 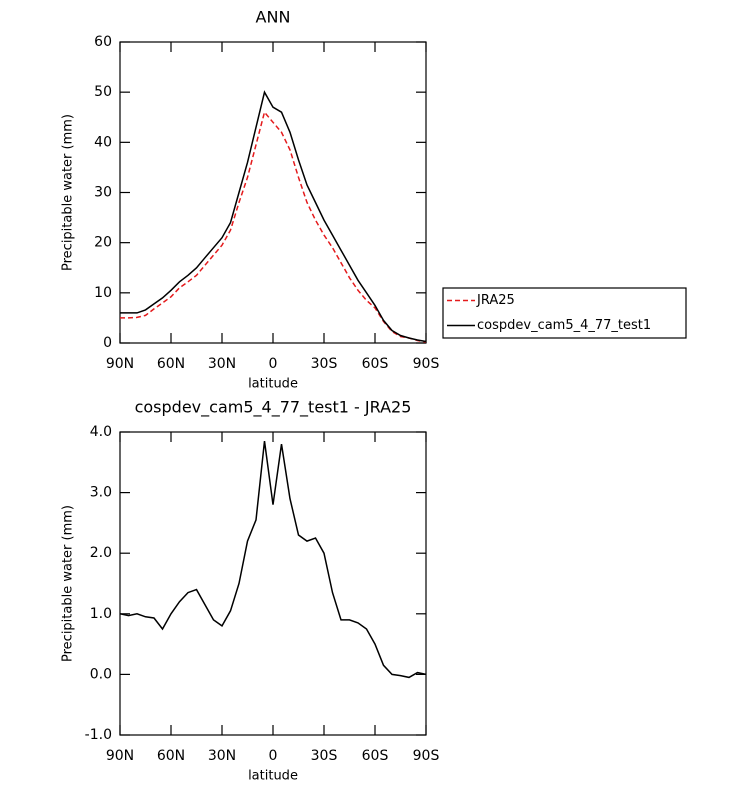 What do you see at coordinates (103, 243) in the screenshot?
I see `y-tick-label: 20` at bounding box center [103, 243].